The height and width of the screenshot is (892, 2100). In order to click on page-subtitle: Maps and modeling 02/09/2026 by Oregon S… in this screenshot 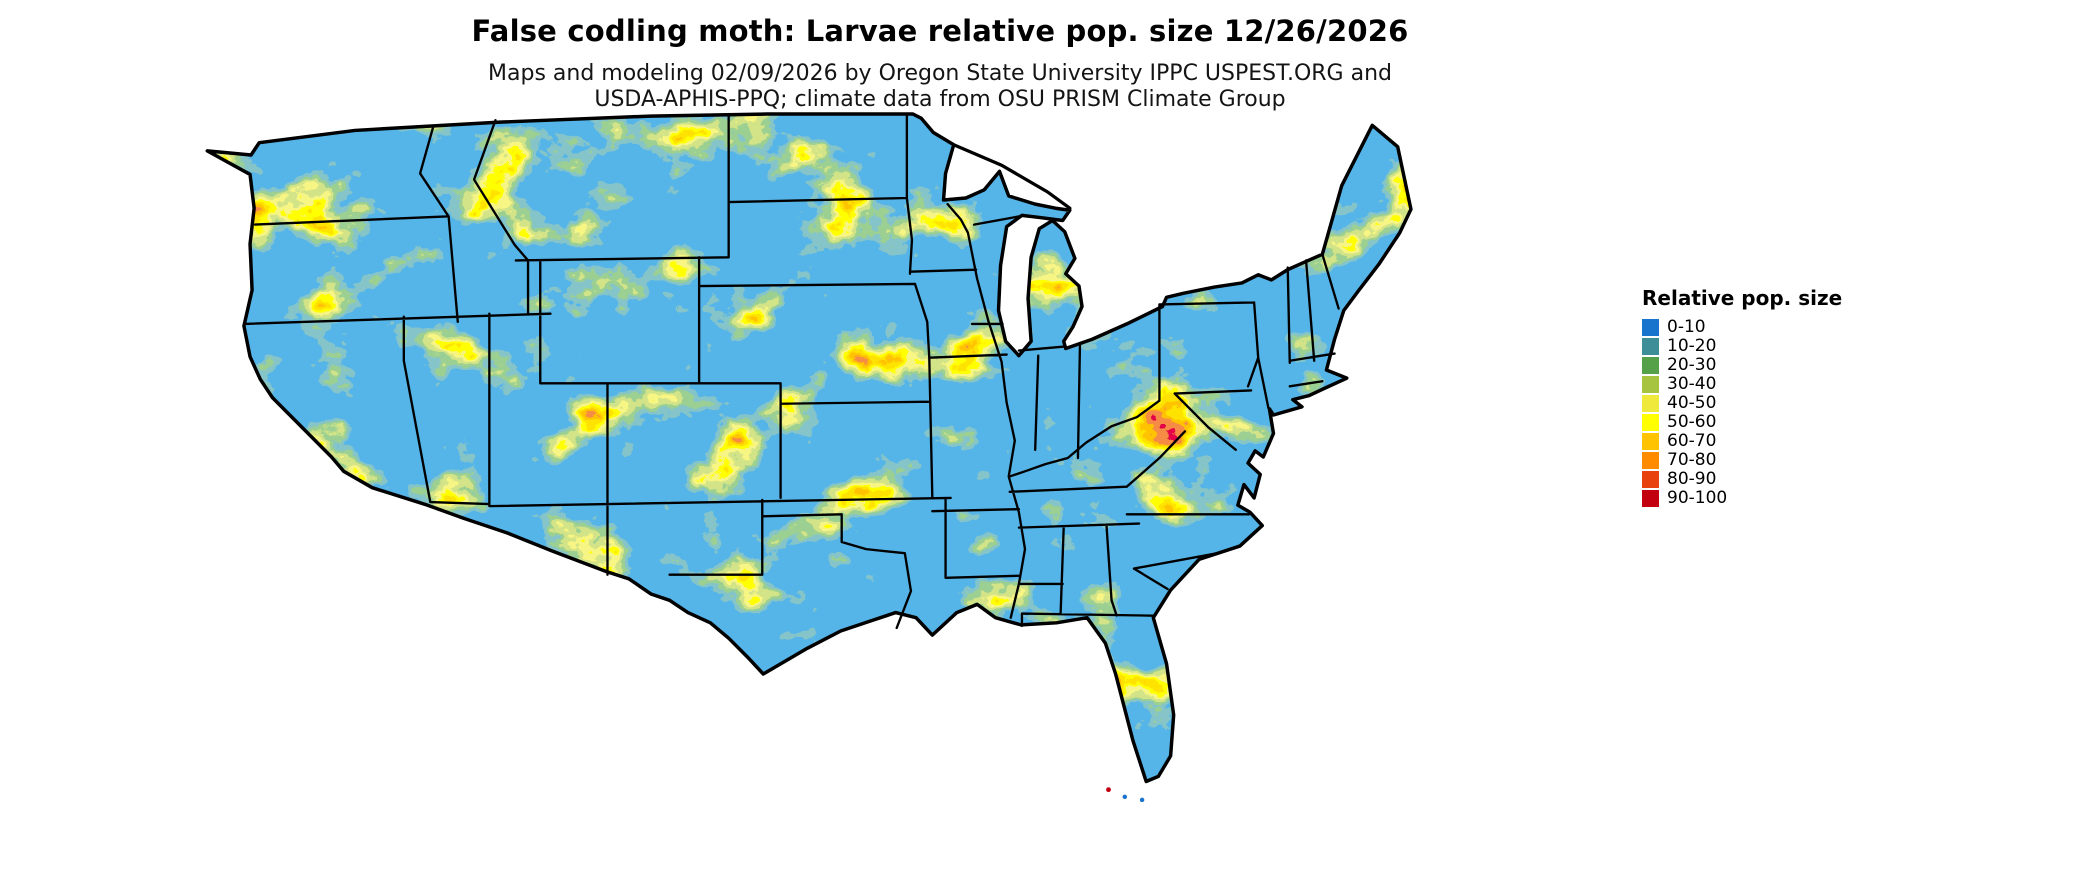, I will do `click(940, 87)`.